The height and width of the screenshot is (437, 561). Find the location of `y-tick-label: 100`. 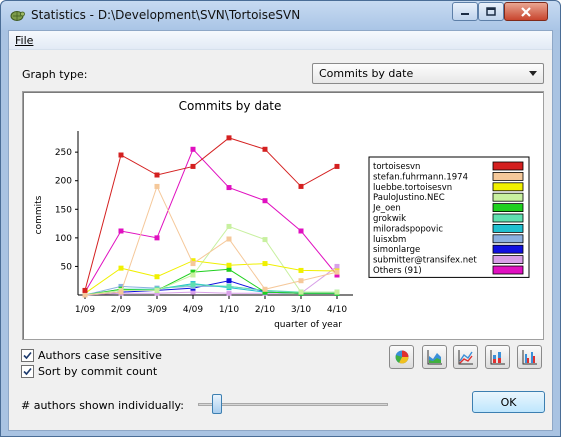

y-tick-label: 100 is located at coordinates (63, 239).